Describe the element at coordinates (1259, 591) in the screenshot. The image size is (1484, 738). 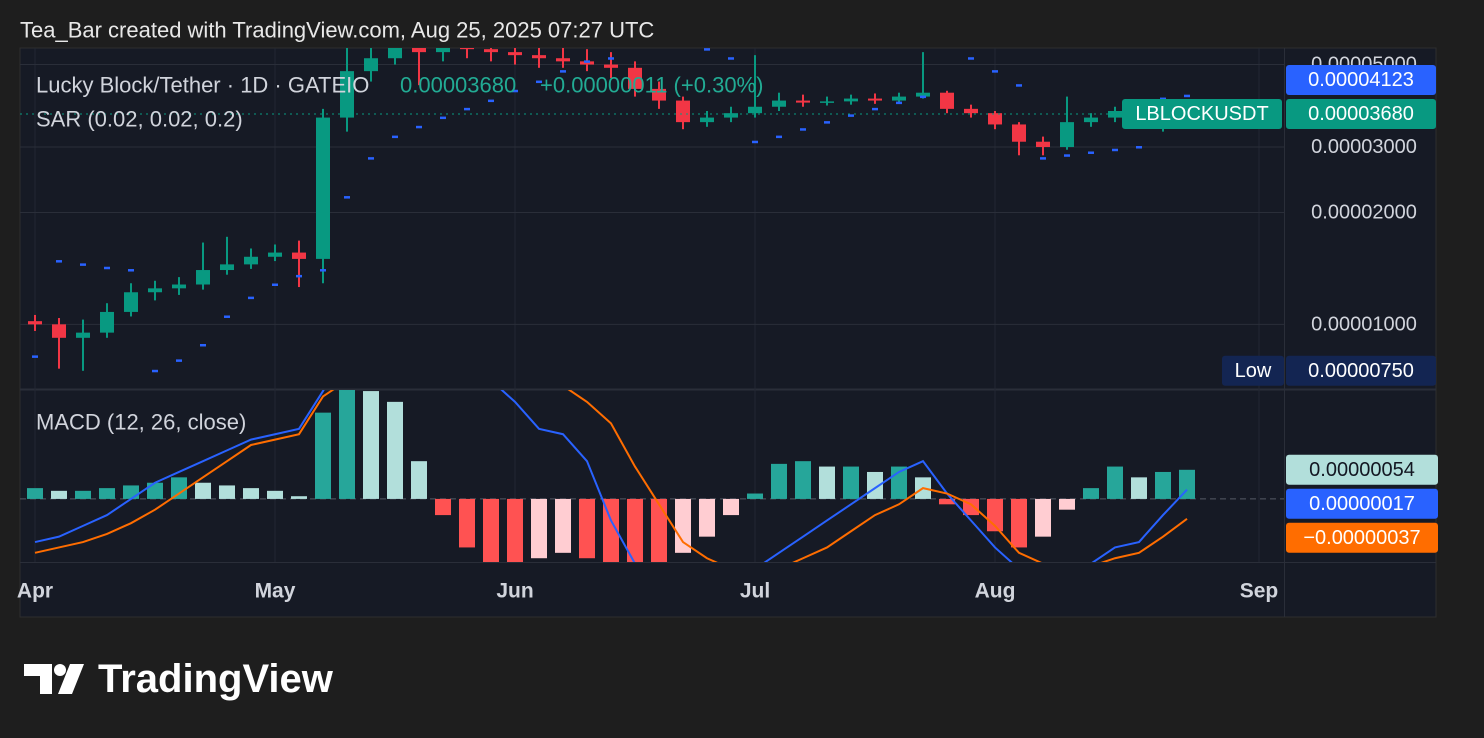
I see `x-tick-label: Sep` at that location.